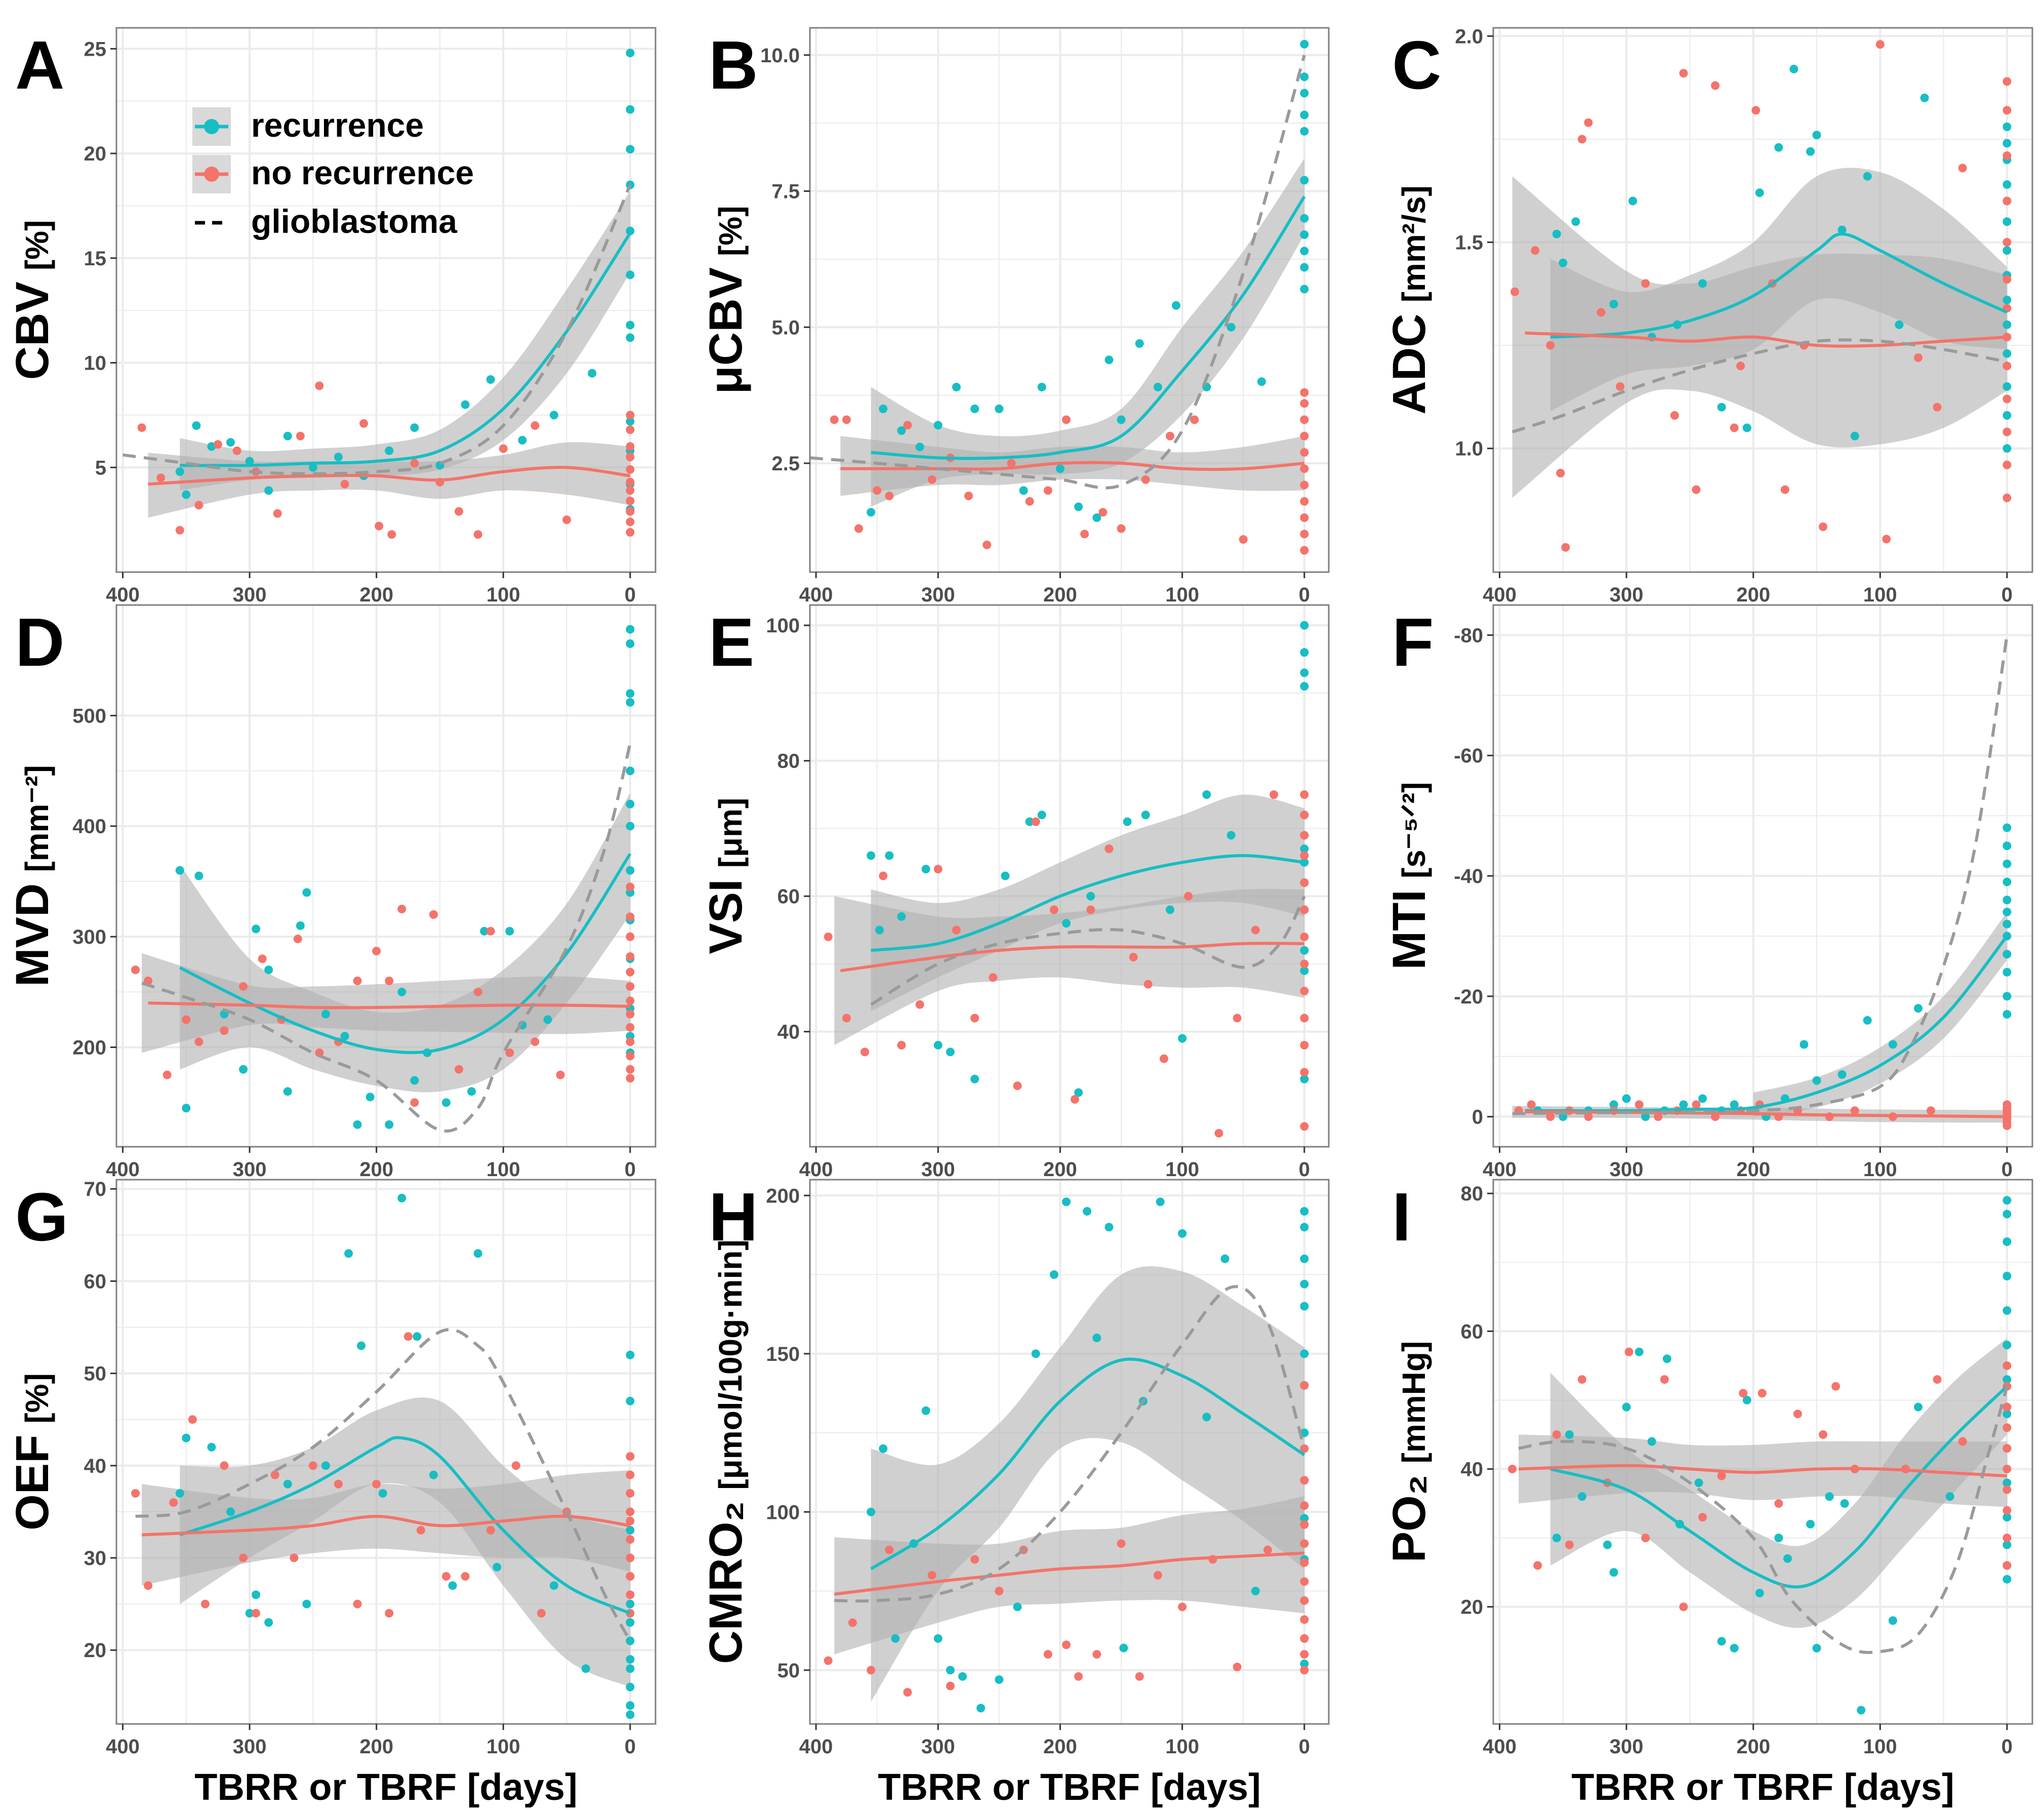  I want to click on x-tick-label: 200, so click(1753, 1169).